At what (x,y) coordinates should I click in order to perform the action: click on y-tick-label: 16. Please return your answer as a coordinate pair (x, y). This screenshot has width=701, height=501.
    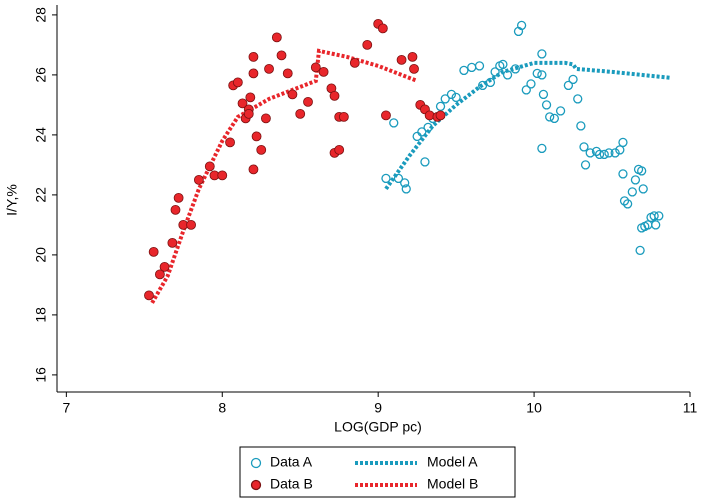
    Looking at the image, I should click on (41, 375).